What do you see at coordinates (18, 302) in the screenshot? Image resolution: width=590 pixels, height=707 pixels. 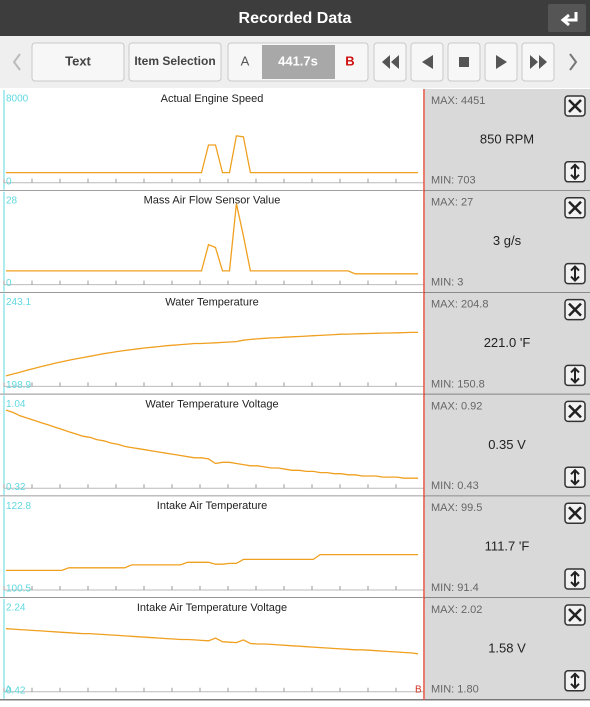 I see `y-max-label: 243.1` at bounding box center [18, 302].